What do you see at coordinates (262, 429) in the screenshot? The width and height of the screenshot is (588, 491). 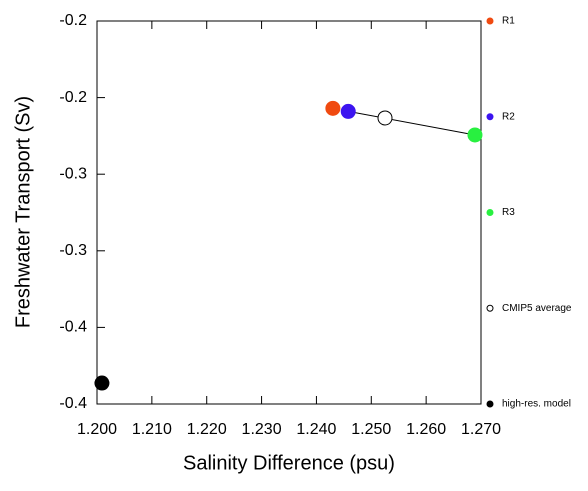 I see `x-tick-label: 1.230` at bounding box center [262, 429].